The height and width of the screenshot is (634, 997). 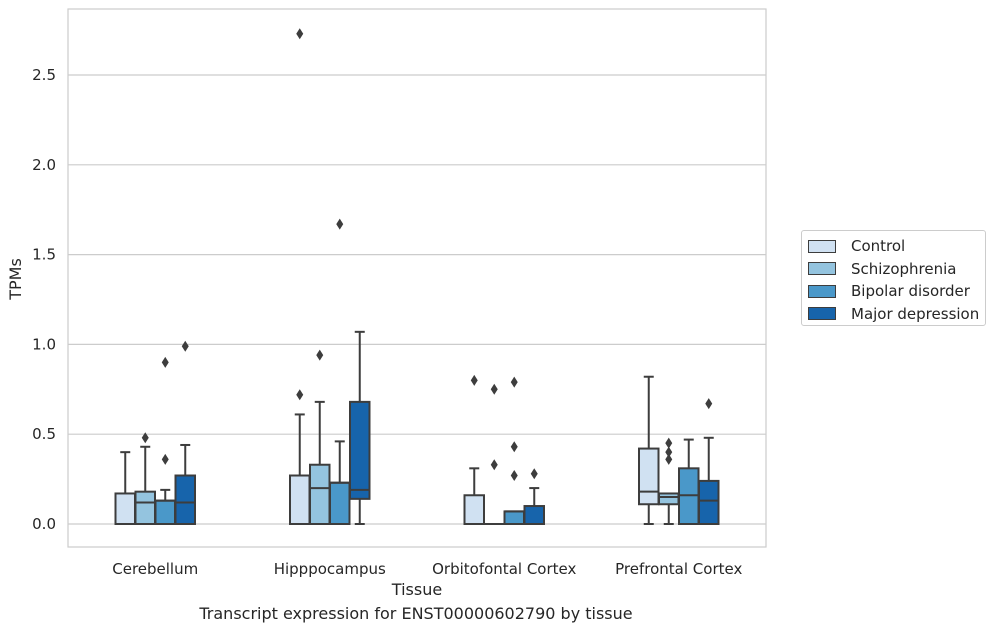 What do you see at coordinates (915, 313) in the screenshot?
I see `legend-label: Major depression` at bounding box center [915, 313].